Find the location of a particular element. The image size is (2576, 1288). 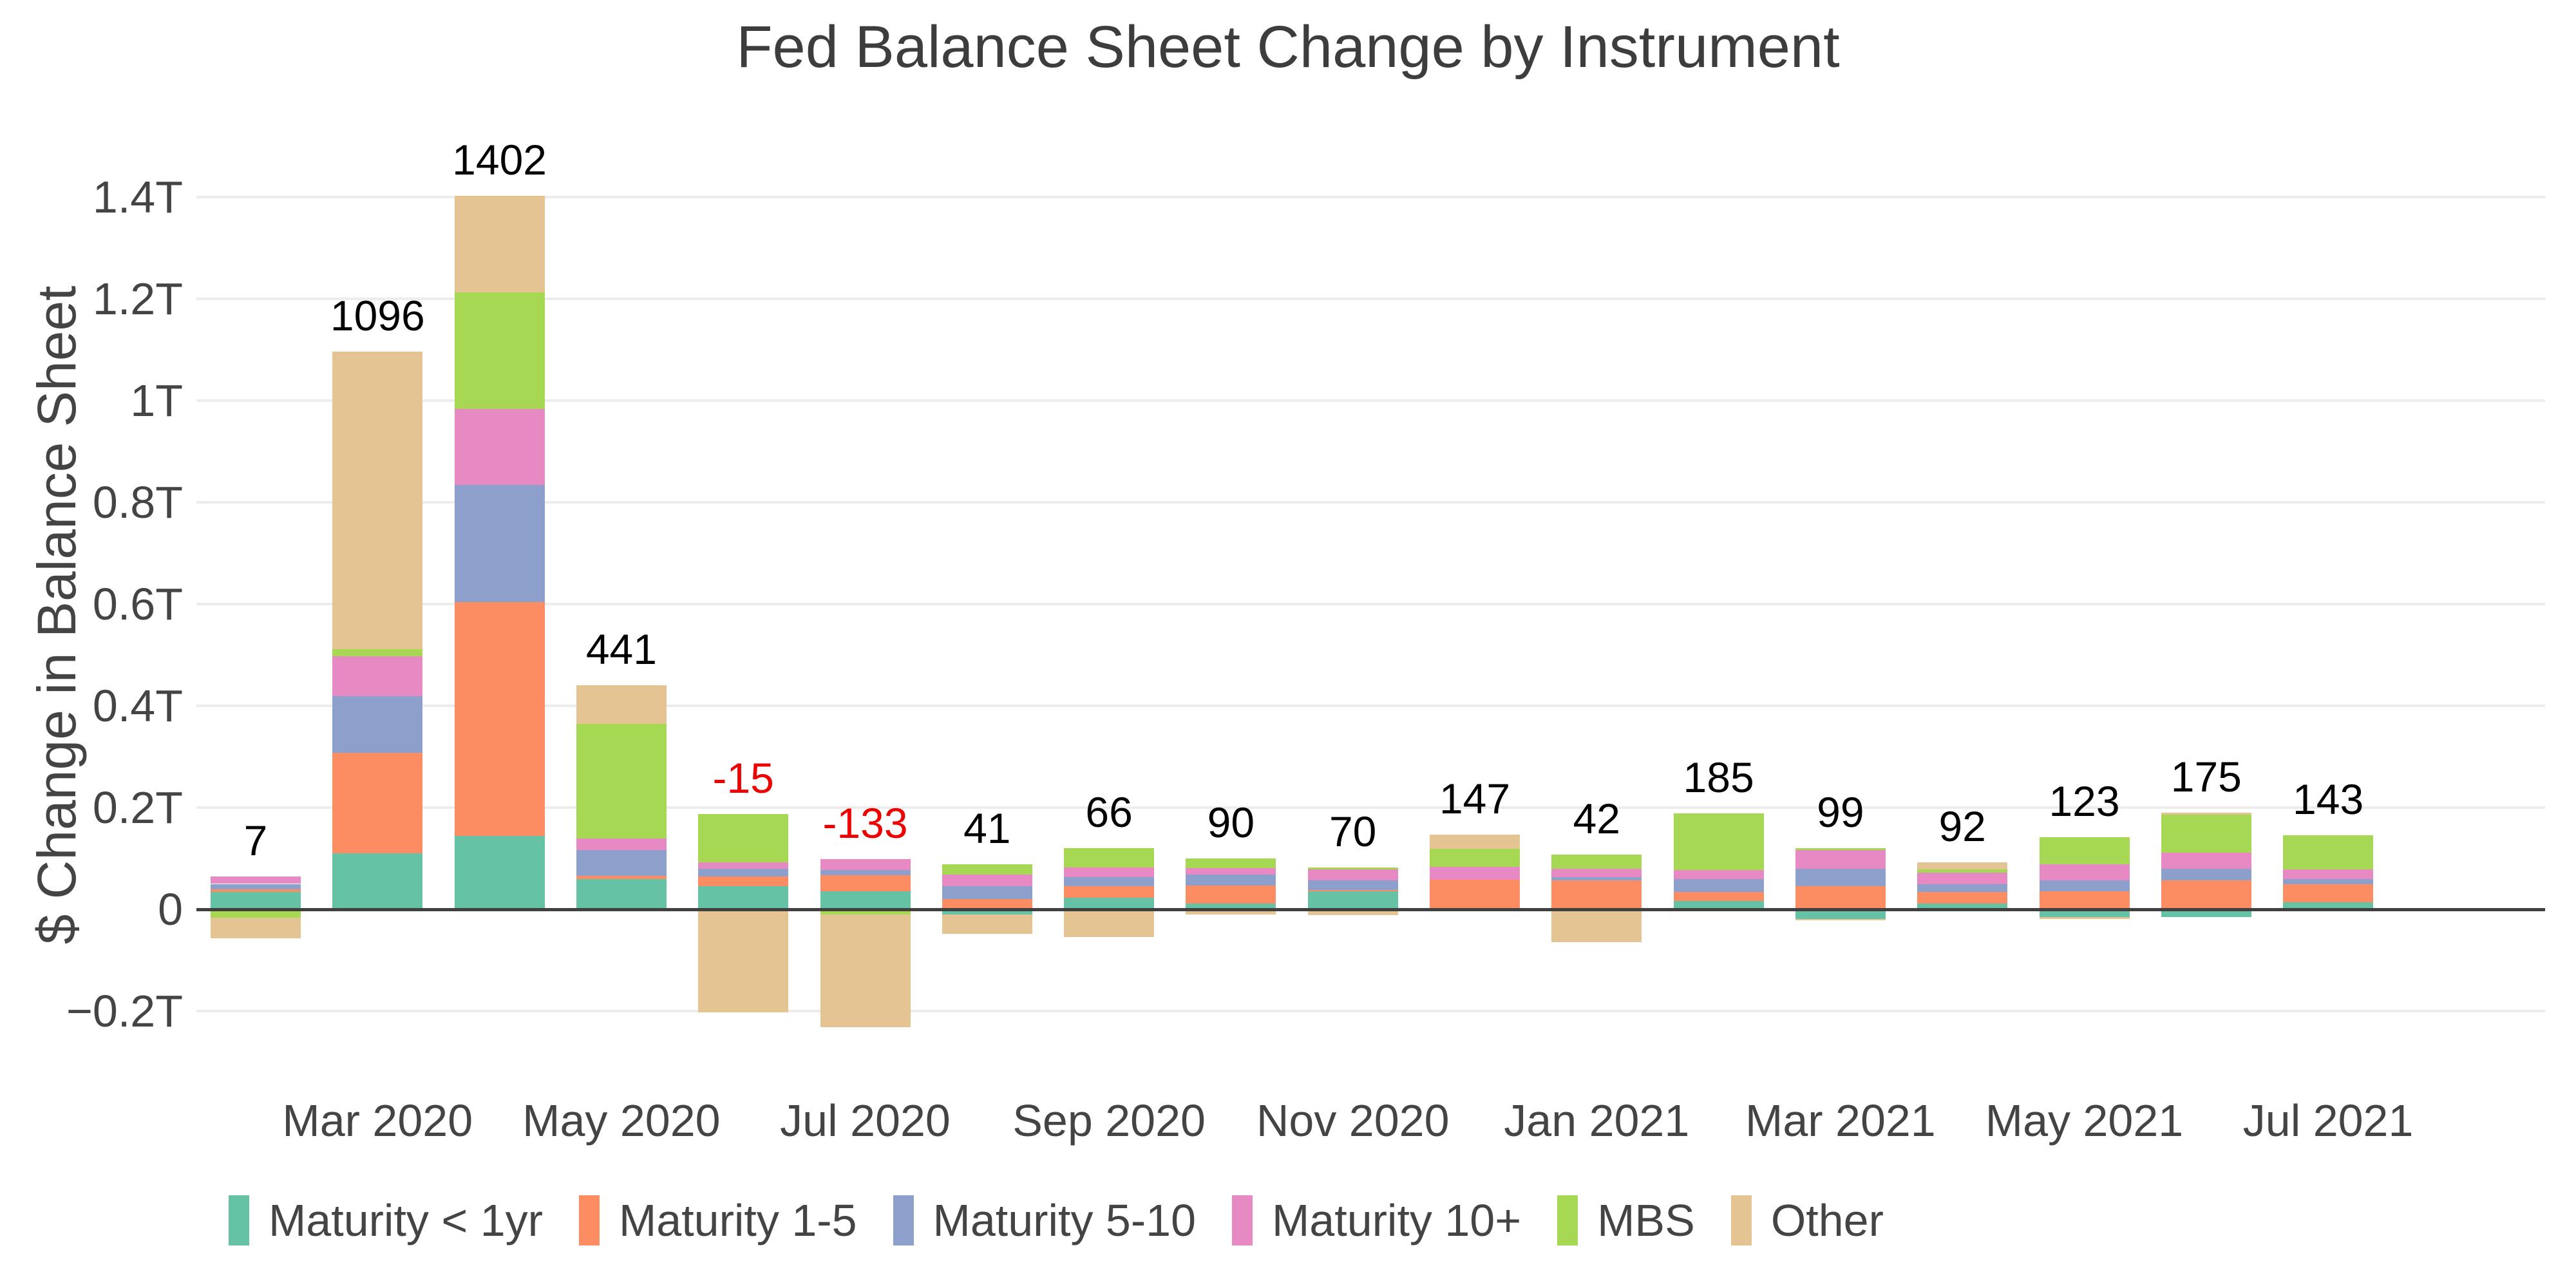

legend-item-maturity-1-5: Maturity 1-5 is located at coordinates (717, 1220).